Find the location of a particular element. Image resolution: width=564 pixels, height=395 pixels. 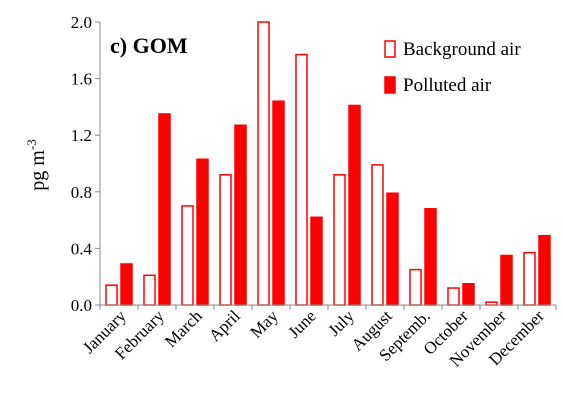

svg-text: pg m-3 is located at coordinates (36, 164).